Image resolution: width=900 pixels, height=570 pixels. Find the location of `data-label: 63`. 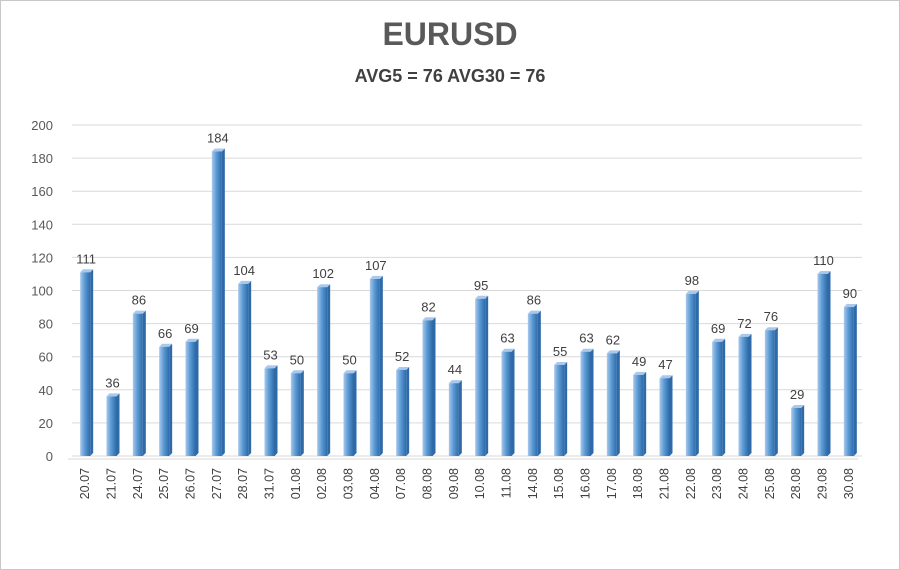

data-label: 63 is located at coordinates (586, 338).